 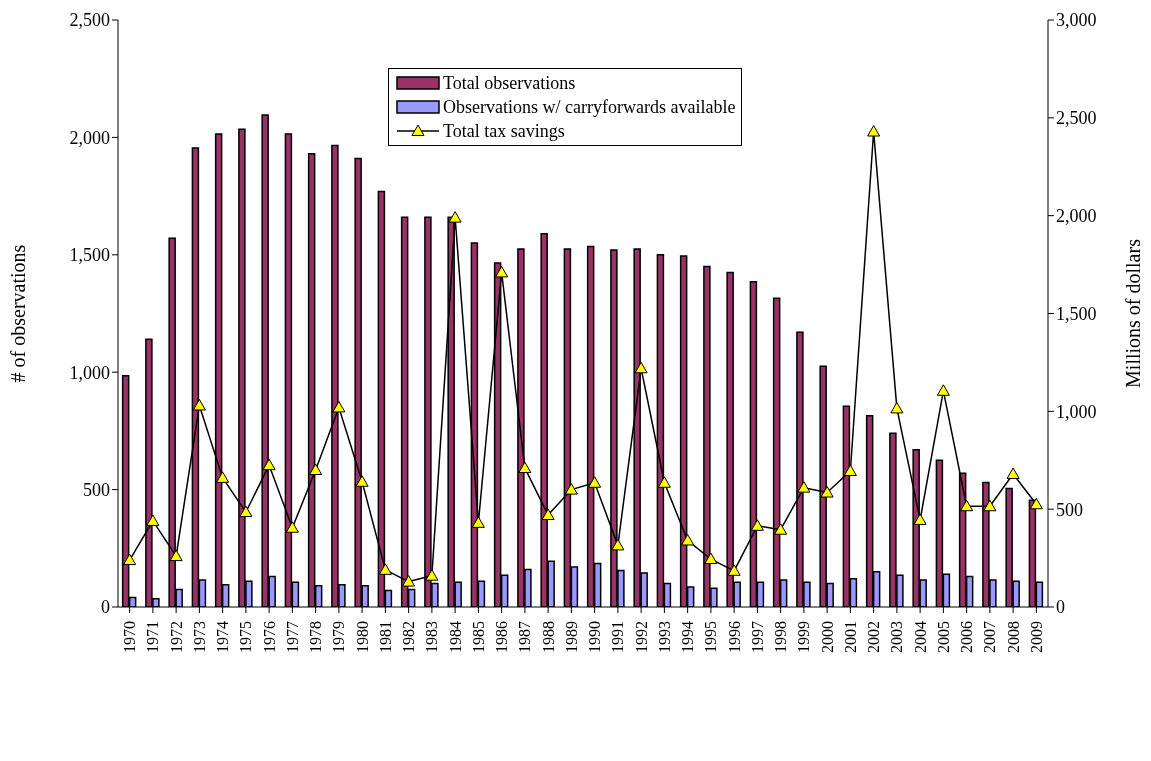 I want to click on x-tick-label: 2007, so click(x=990, y=637).